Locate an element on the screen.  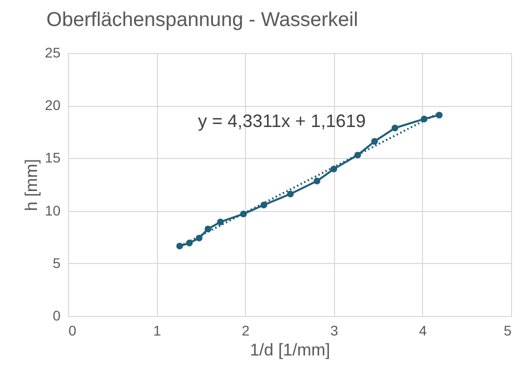
y-tick-label: 5 is located at coordinates (56, 262).